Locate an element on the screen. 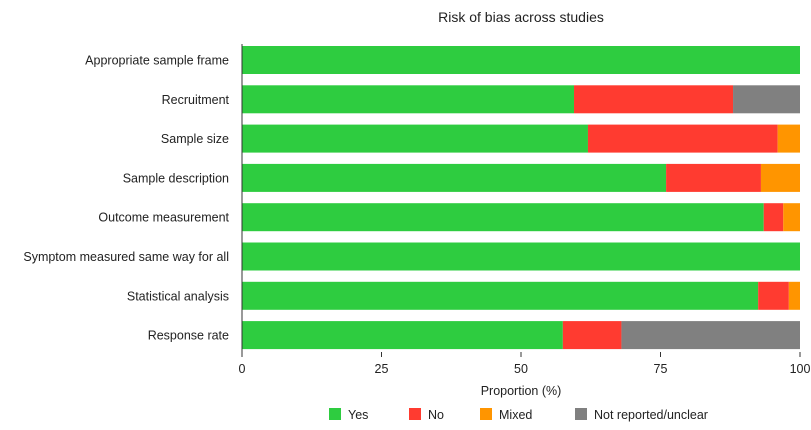 Image resolution: width=811 pixels, height=430 pixels. x-axis-ticks: 0 25 50 75 100 is located at coordinates (525, 364).